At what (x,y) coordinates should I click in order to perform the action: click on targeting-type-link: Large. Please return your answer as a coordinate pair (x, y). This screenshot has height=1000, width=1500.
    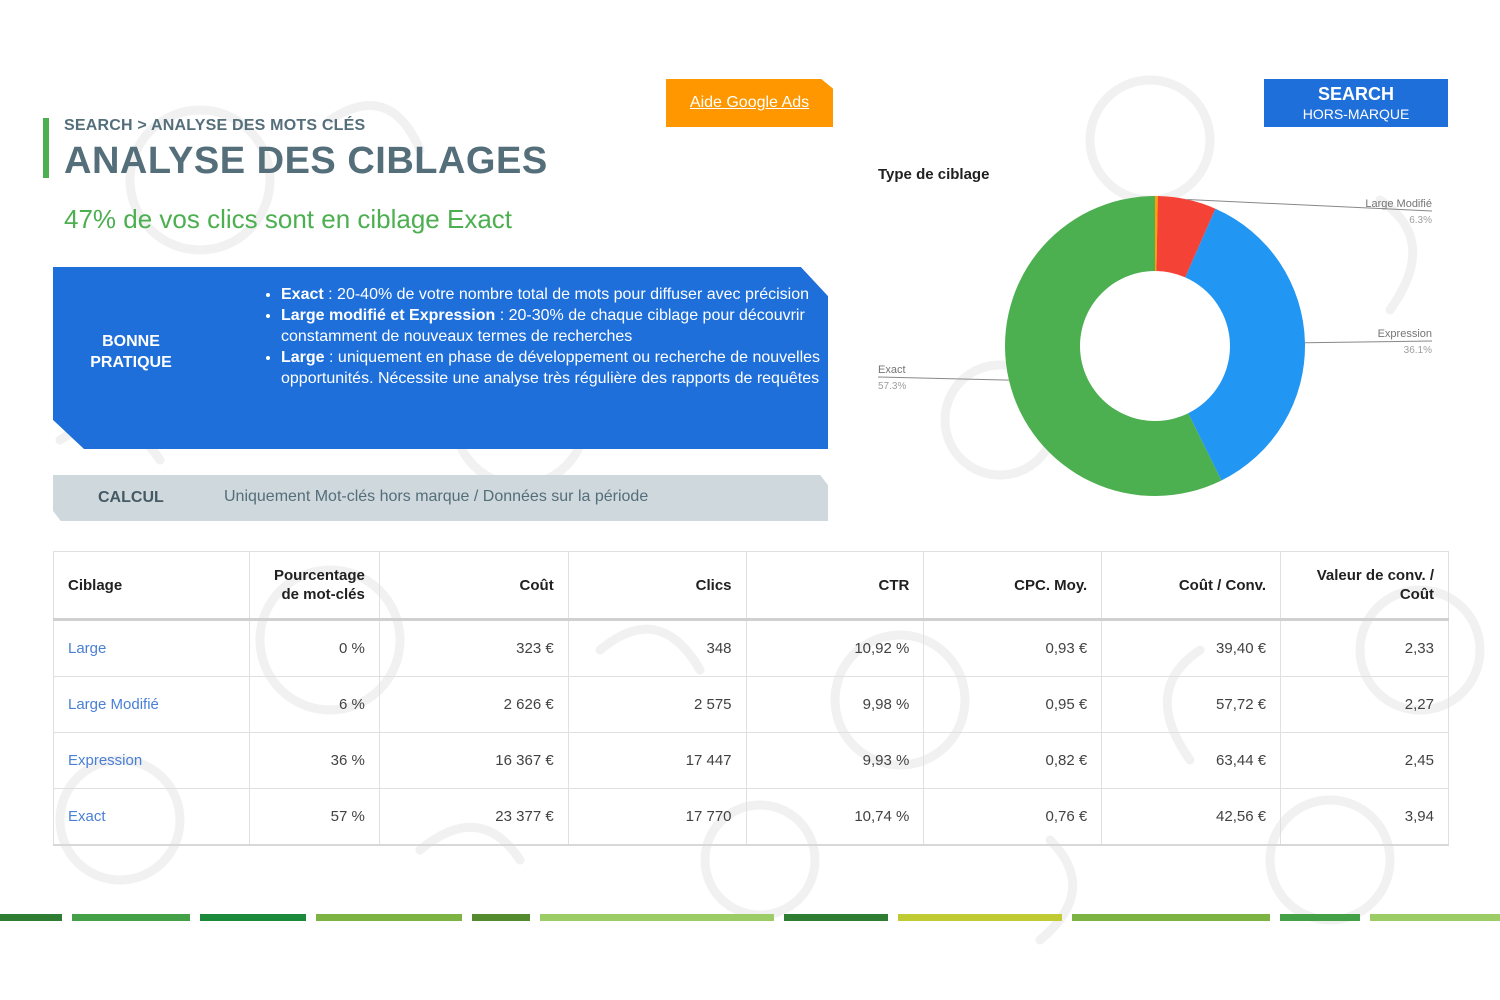
    Looking at the image, I should click on (151, 648).